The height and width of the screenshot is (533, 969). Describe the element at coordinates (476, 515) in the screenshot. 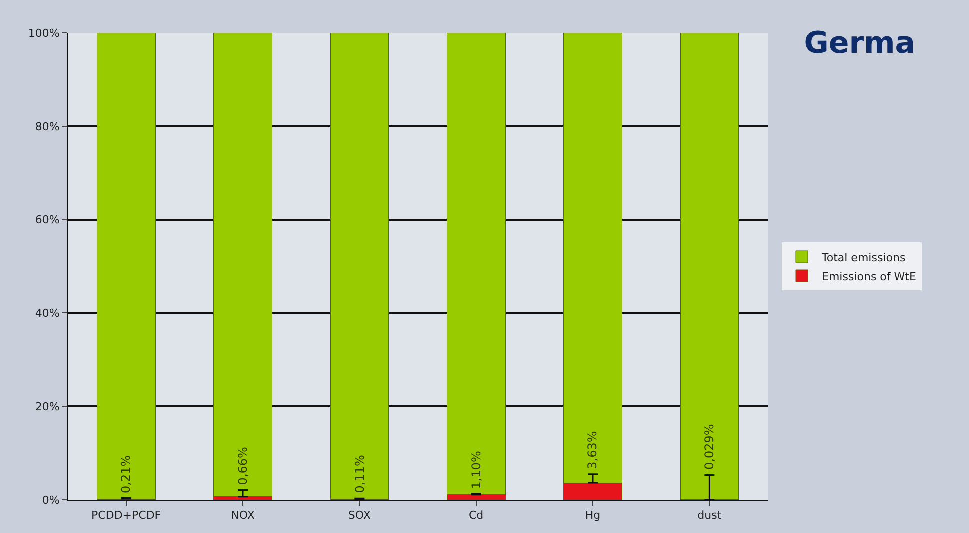

I see `x-tick-label: Cd` at that location.